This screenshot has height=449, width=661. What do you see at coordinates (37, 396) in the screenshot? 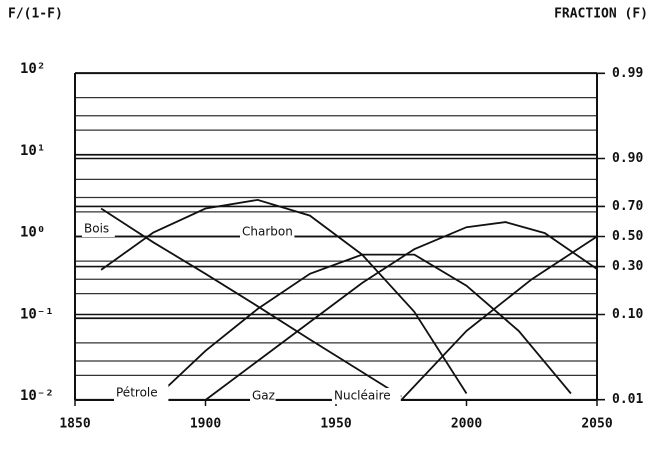
I see `y-tick-label: 10⁻²` at bounding box center [37, 396].